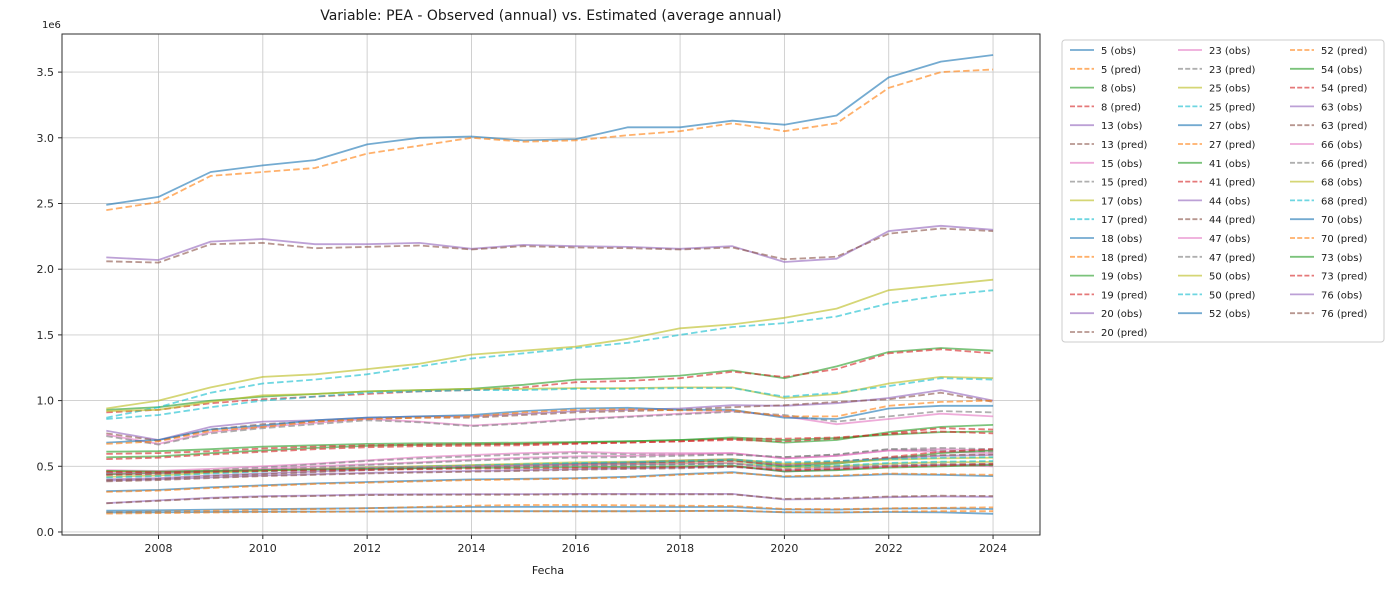 The image size is (1387, 590). I want to click on y-tick-label: 0.5, so click(46, 466).